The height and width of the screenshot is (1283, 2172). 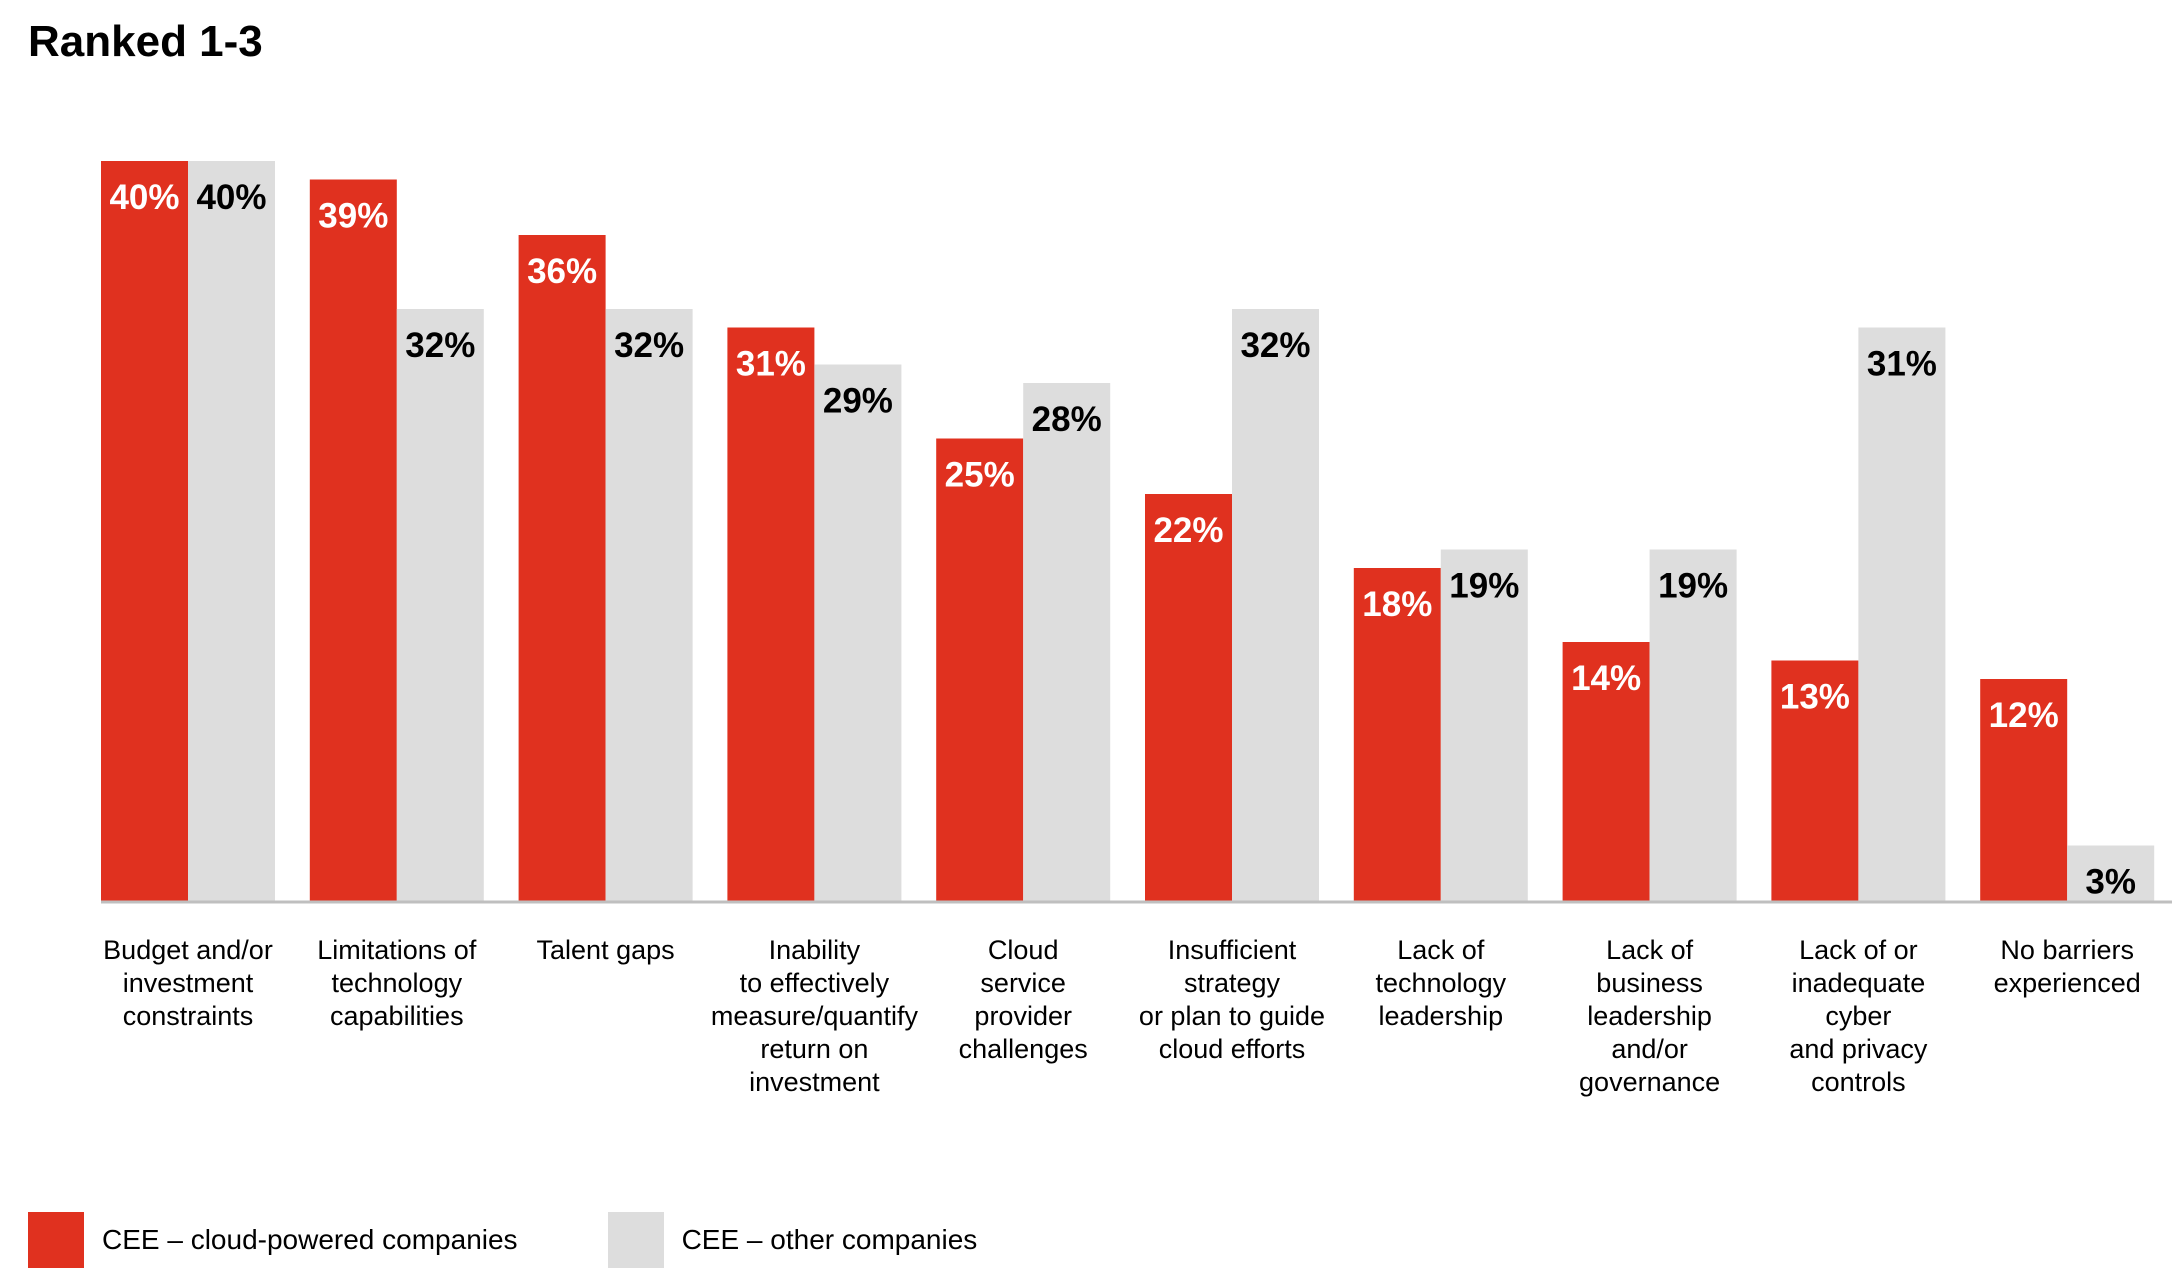 I want to click on category-label-6: Lack of technology leadership, so click(x=1440, y=983).